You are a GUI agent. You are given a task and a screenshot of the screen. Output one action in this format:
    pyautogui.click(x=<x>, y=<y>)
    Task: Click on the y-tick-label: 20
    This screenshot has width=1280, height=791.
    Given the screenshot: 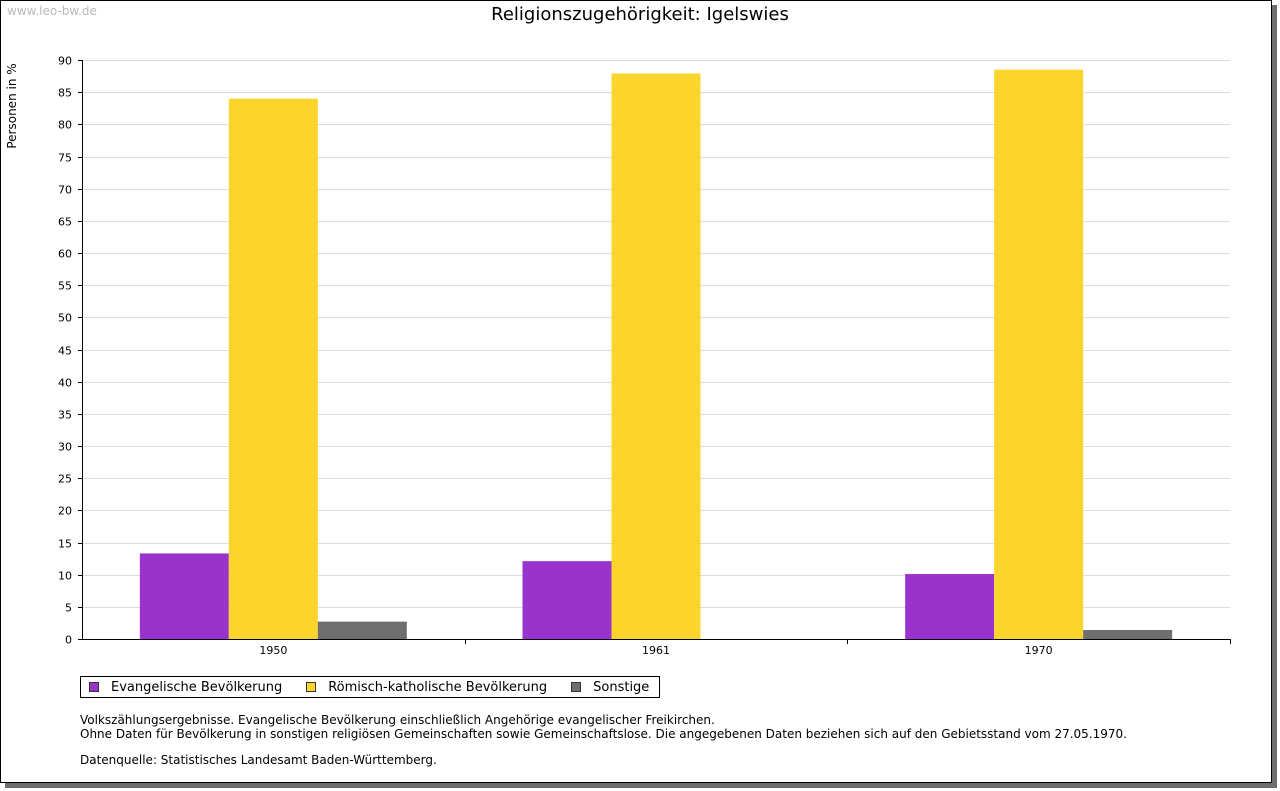 What is the action you would take?
    pyautogui.click(x=65, y=511)
    